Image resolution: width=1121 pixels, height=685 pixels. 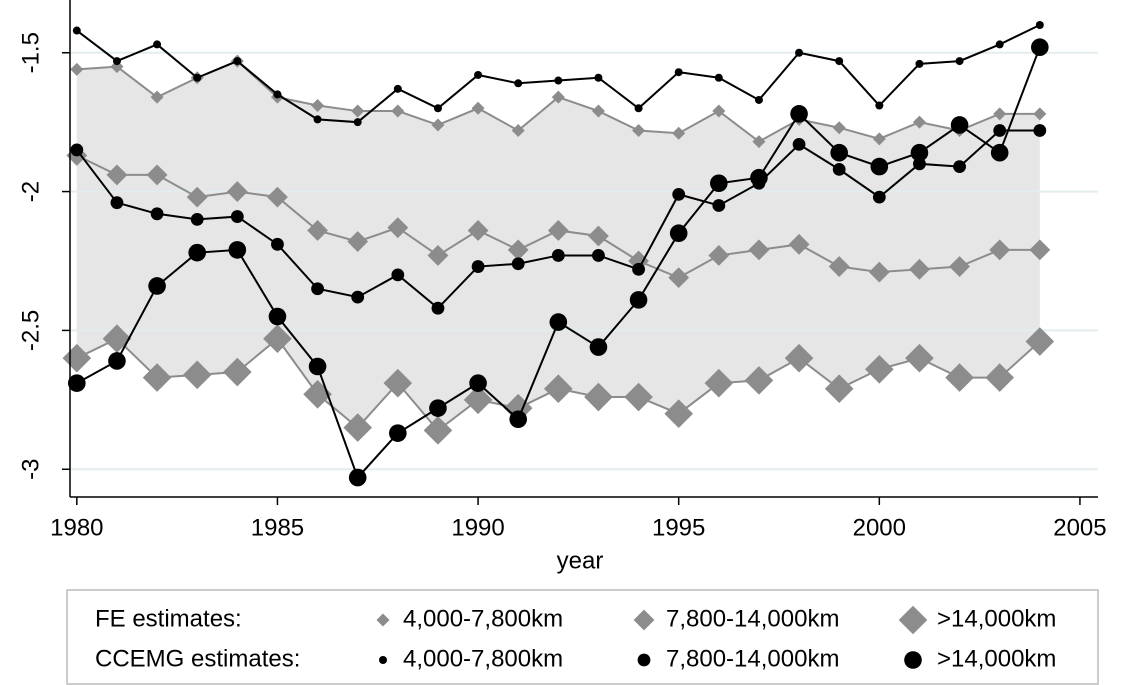 What do you see at coordinates (30, 191) in the screenshot?
I see `y-tick-label: -2` at bounding box center [30, 191].